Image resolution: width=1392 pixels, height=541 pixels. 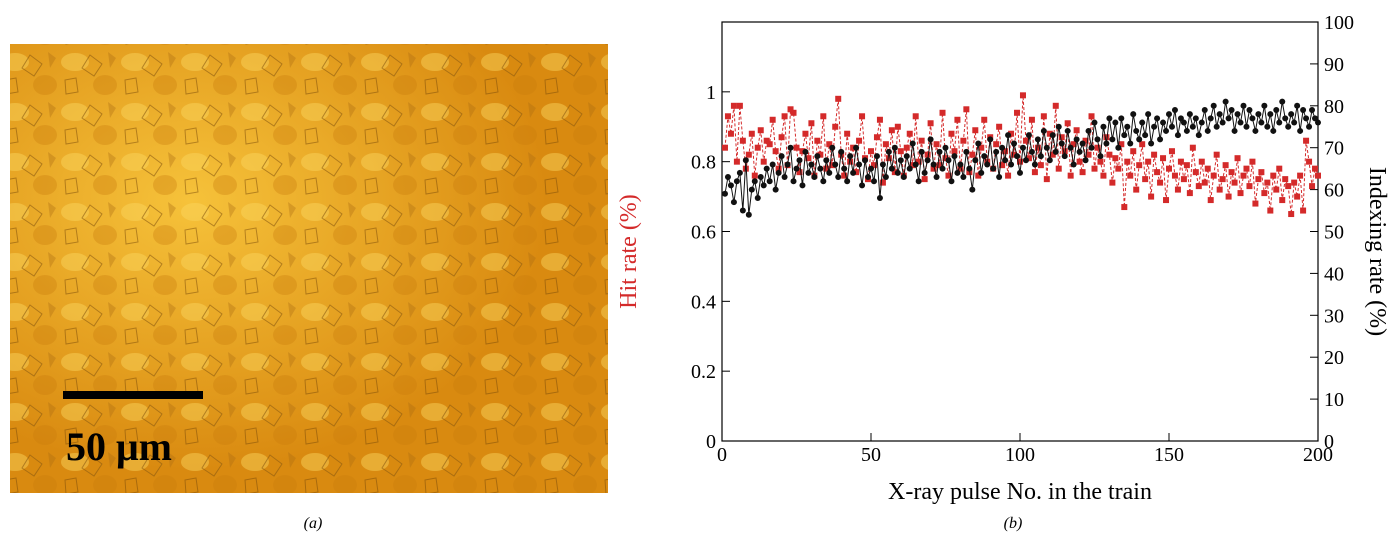 I want to click on x-tick-label: 0, so click(x=722, y=455).